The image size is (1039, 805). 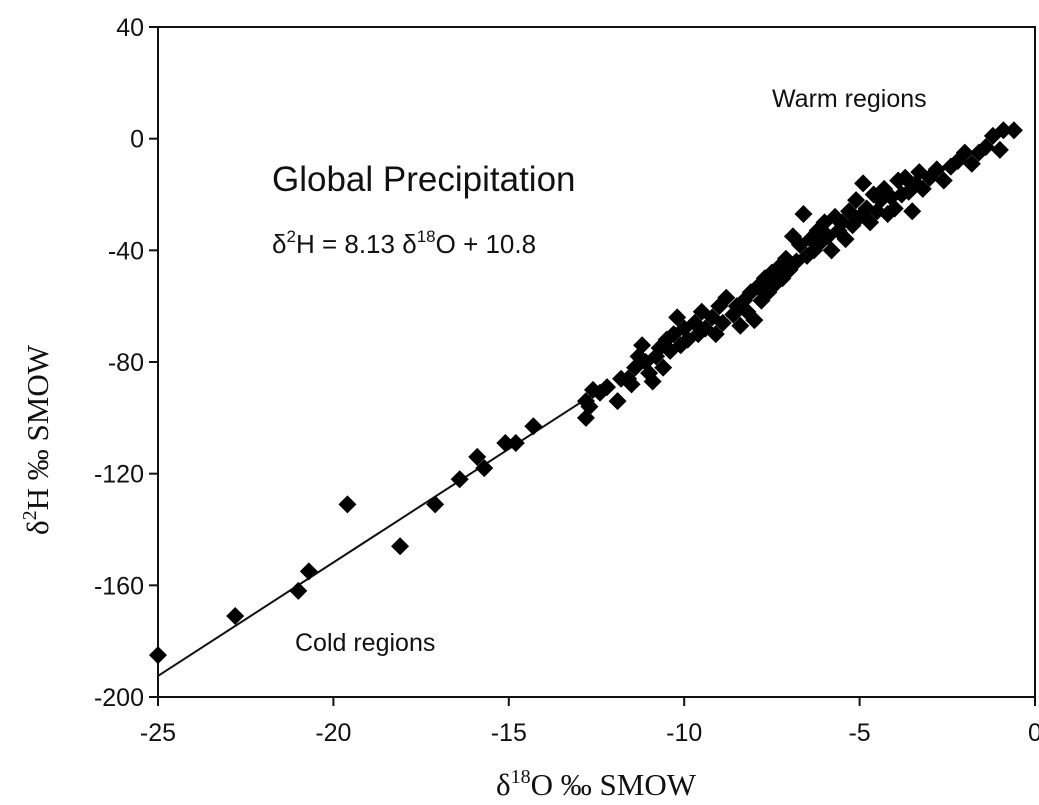 What do you see at coordinates (509, 733) in the screenshot?
I see `x-tick-label: -15` at bounding box center [509, 733].